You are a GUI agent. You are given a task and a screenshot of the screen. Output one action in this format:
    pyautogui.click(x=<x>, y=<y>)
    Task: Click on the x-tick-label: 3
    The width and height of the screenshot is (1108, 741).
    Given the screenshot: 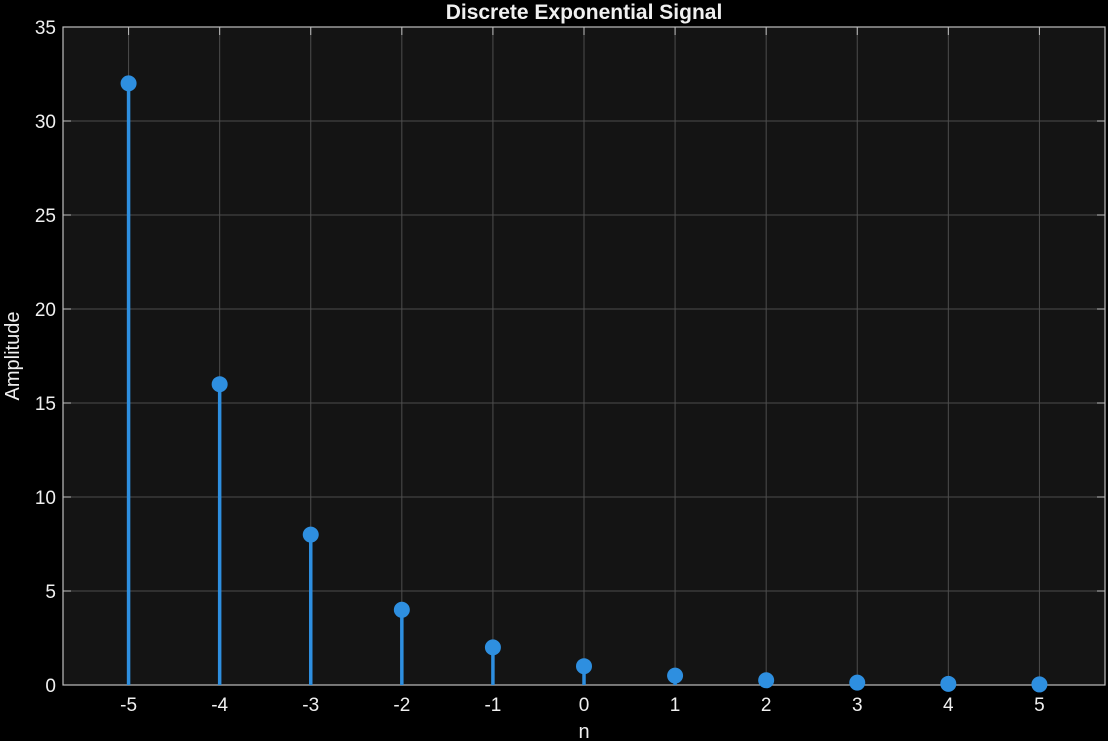 What is the action you would take?
    pyautogui.click(x=857, y=705)
    